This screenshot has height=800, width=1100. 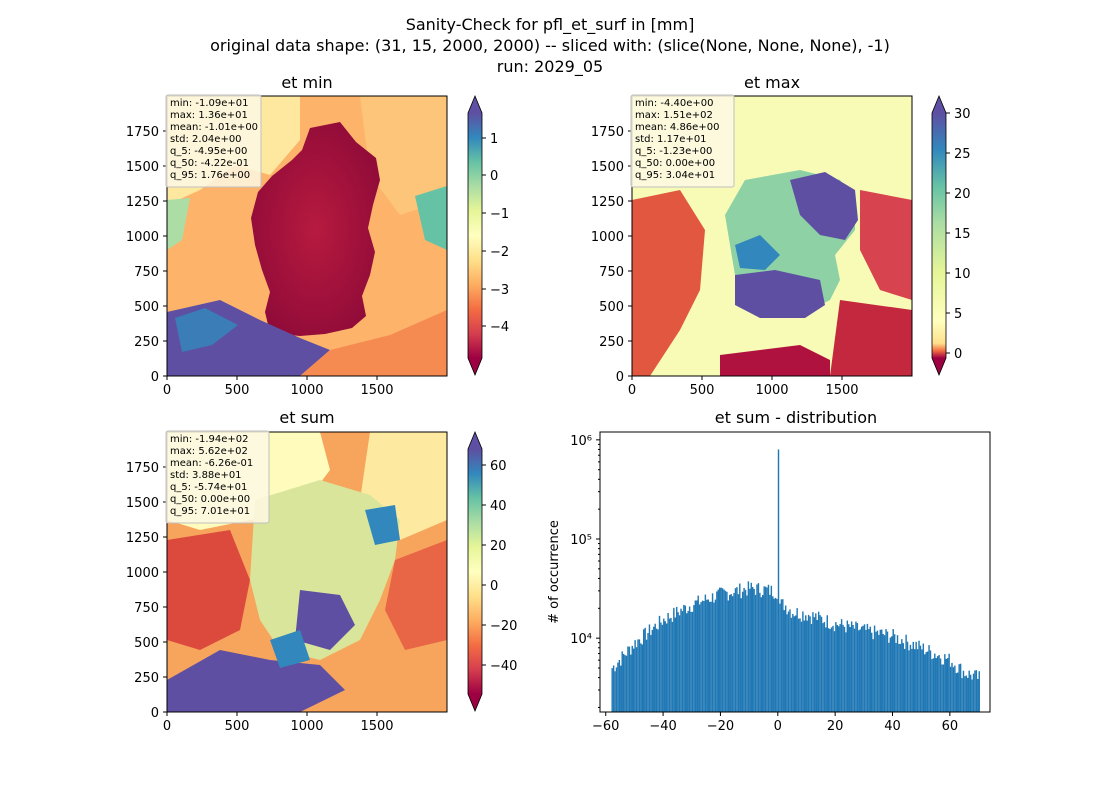 I want to click on stats-line: max: 5.62e+02, so click(x=209, y=451).